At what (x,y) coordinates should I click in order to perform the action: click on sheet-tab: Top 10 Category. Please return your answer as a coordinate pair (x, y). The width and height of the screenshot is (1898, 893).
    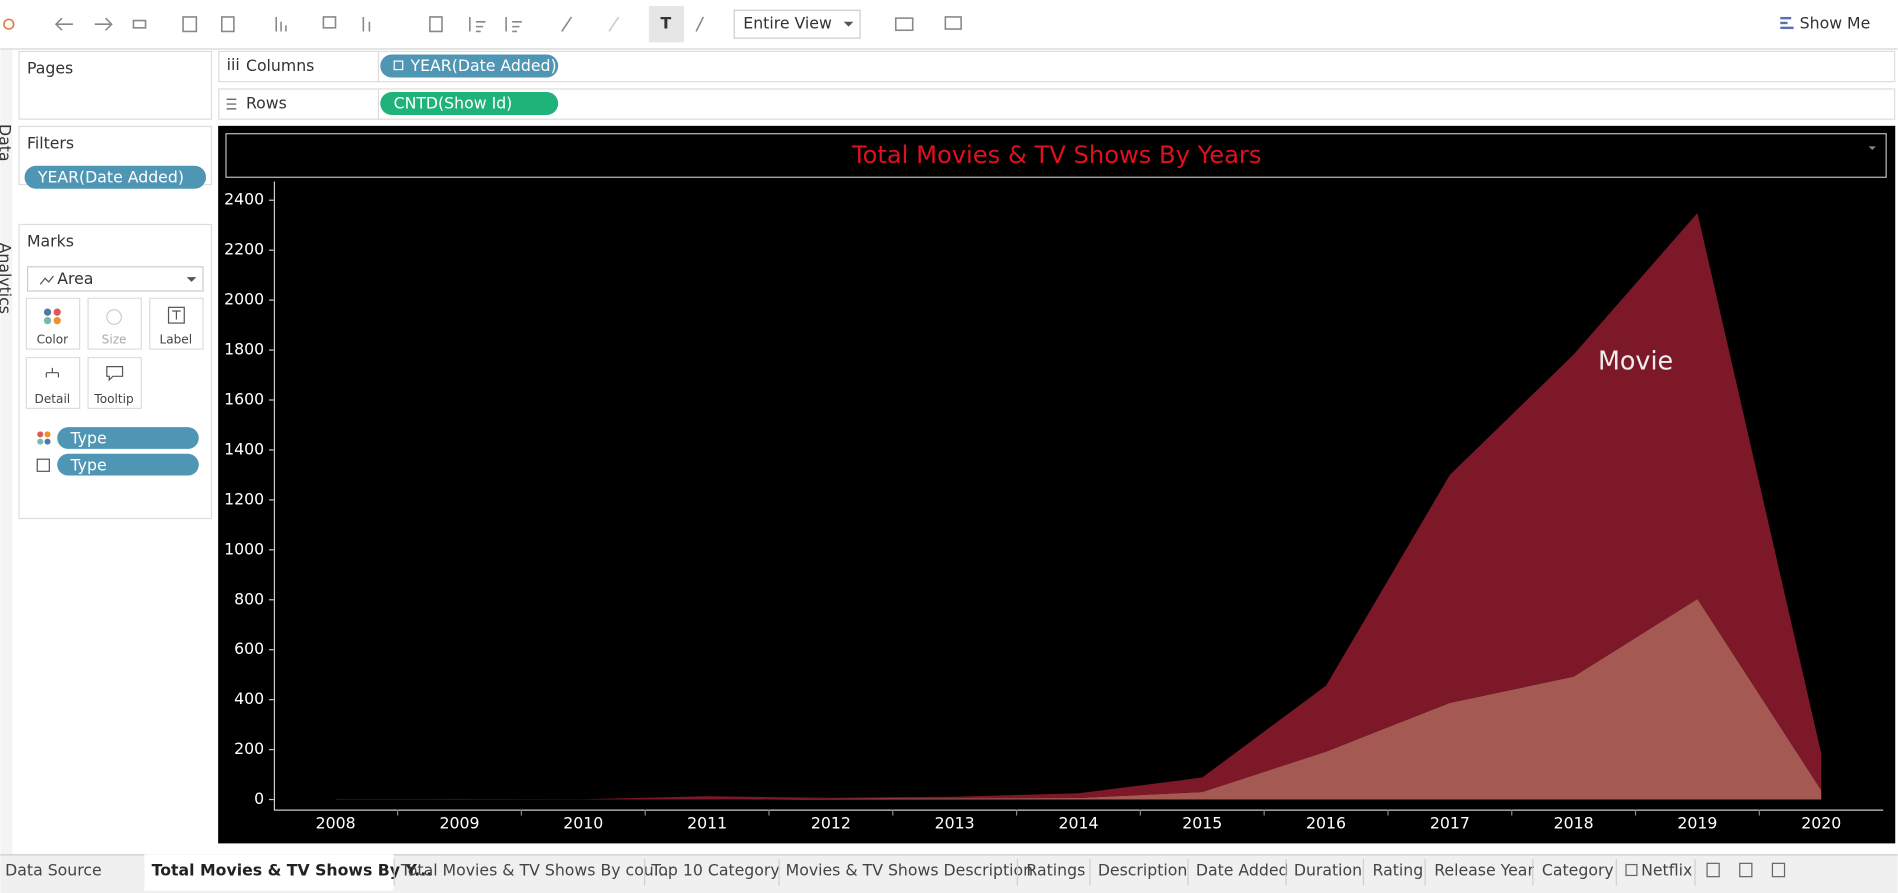
    Looking at the image, I should click on (714, 870).